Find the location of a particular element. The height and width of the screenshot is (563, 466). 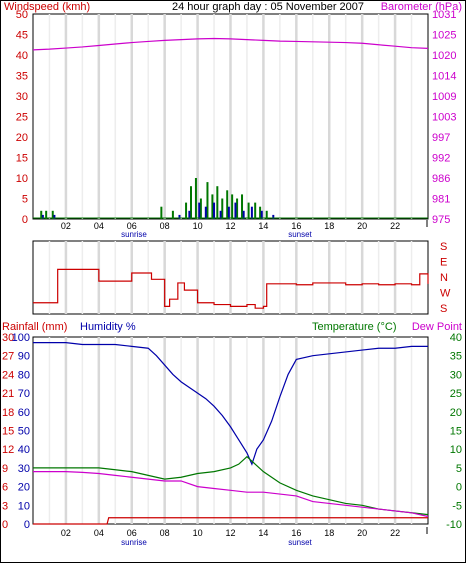

temperature-tick-label: 20 is located at coordinates (456, 413).